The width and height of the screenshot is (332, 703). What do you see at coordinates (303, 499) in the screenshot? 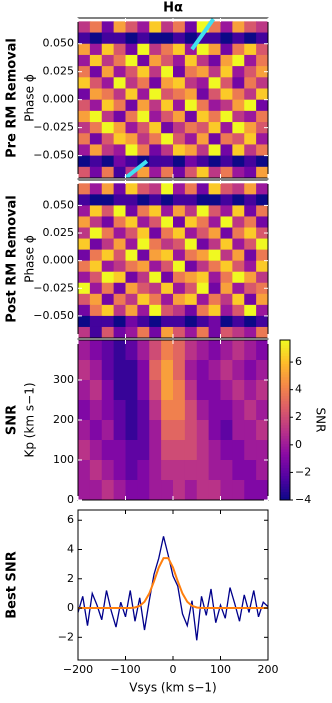
I see `colorbar-tick-label: −4` at bounding box center [303, 499].